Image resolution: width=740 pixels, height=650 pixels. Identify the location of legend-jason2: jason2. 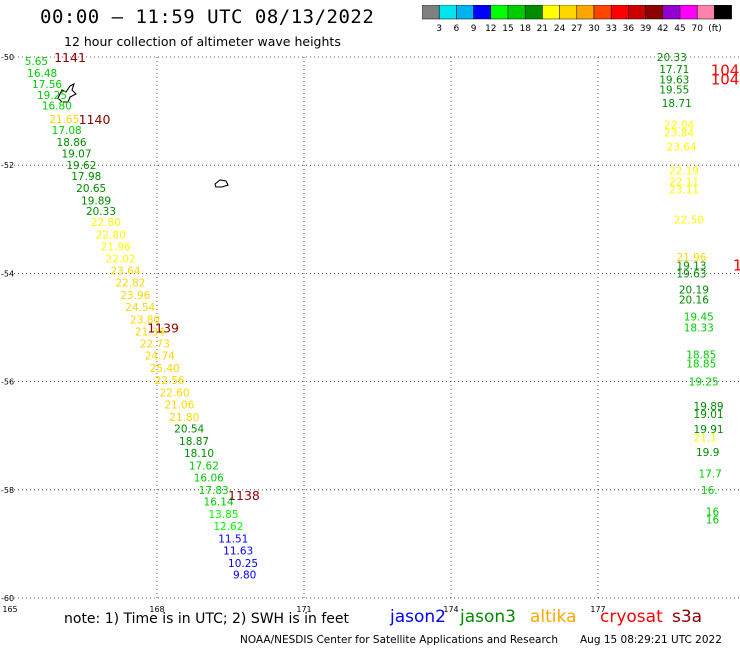
(418, 617).